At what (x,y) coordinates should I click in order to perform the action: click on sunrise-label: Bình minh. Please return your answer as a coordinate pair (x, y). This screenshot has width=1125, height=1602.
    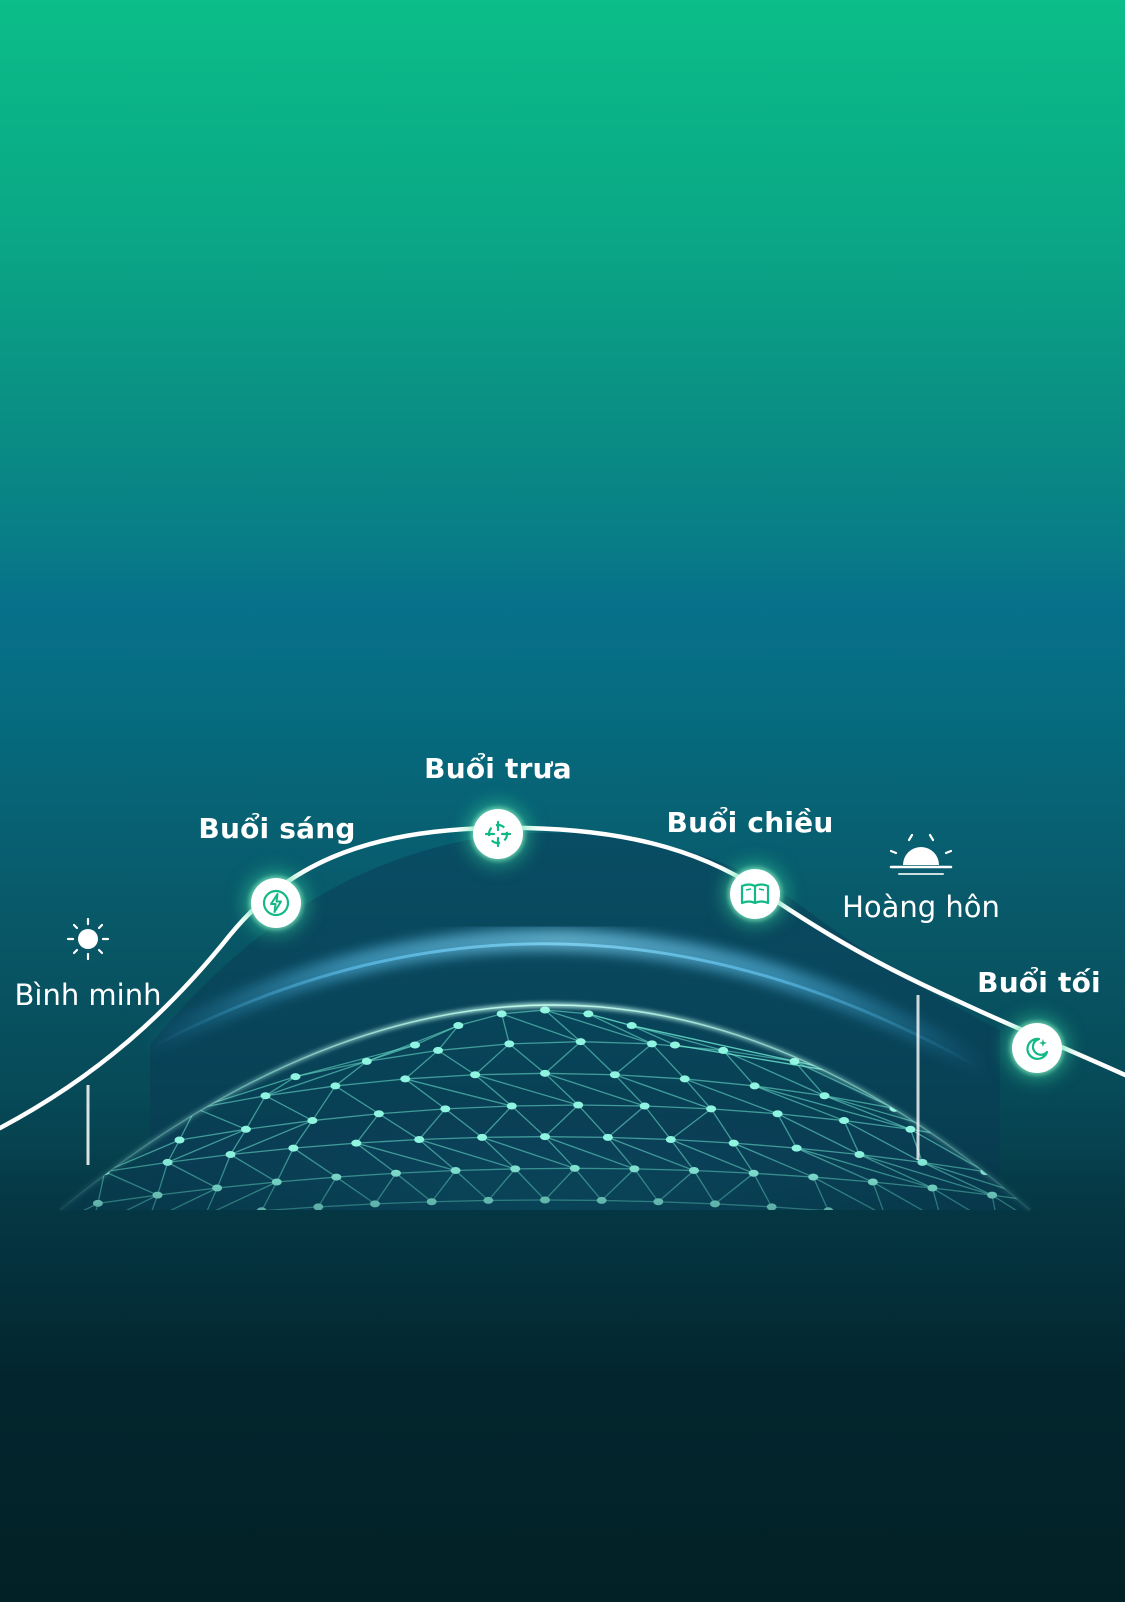
    Looking at the image, I should click on (88, 995).